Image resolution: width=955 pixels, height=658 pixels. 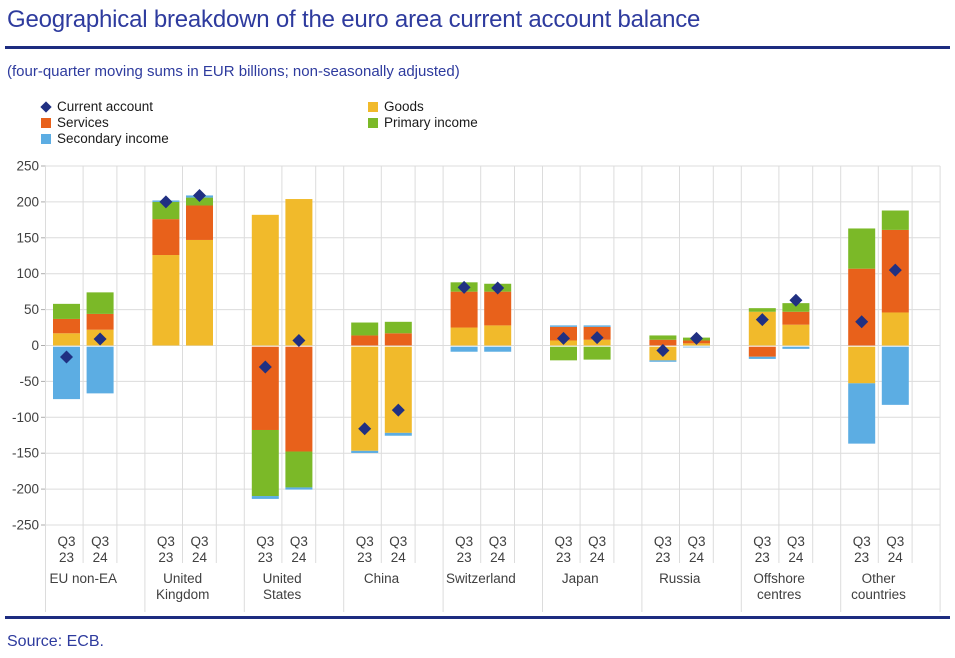 What do you see at coordinates (373, 122) in the screenshot?
I see `primary-income-swatch-icon` at bounding box center [373, 122].